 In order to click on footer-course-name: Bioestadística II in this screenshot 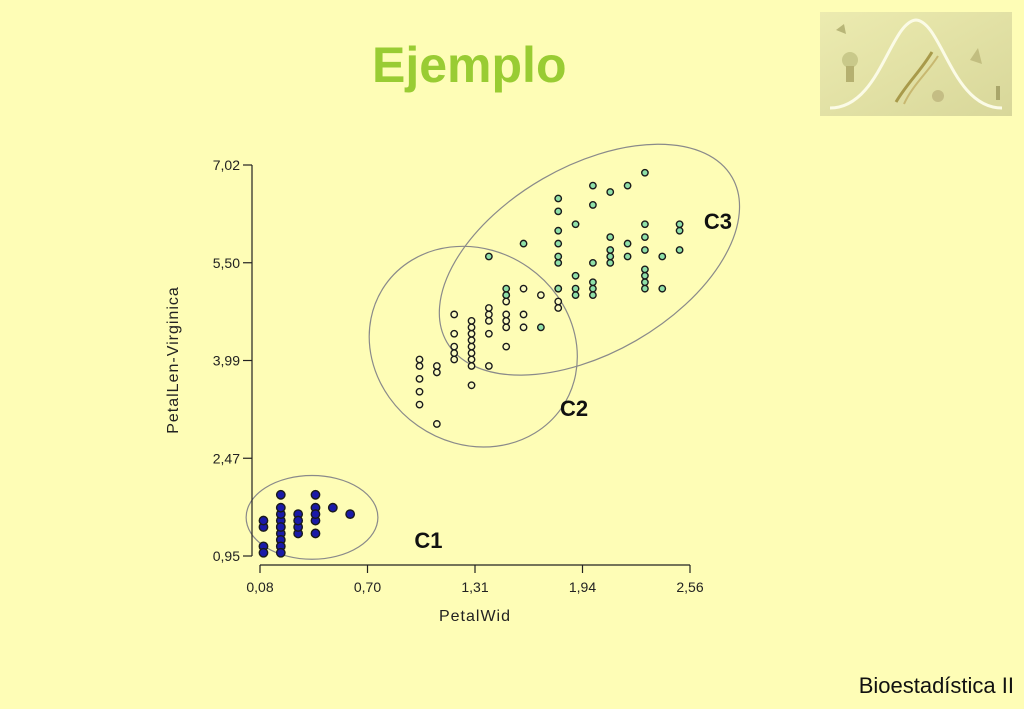, I will do `click(936, 685)`.